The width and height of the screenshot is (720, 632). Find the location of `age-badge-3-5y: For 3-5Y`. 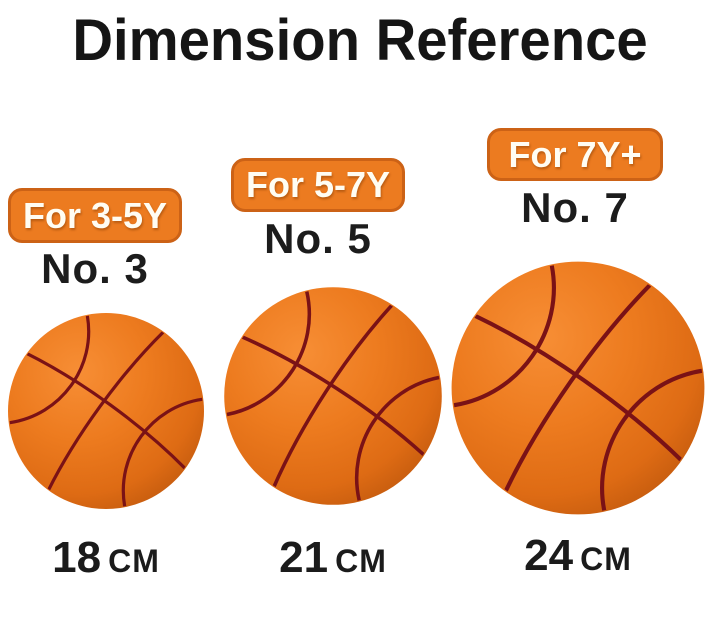

age-badge-3-5y: For 3-5Y is located at coordinates (95, 215).